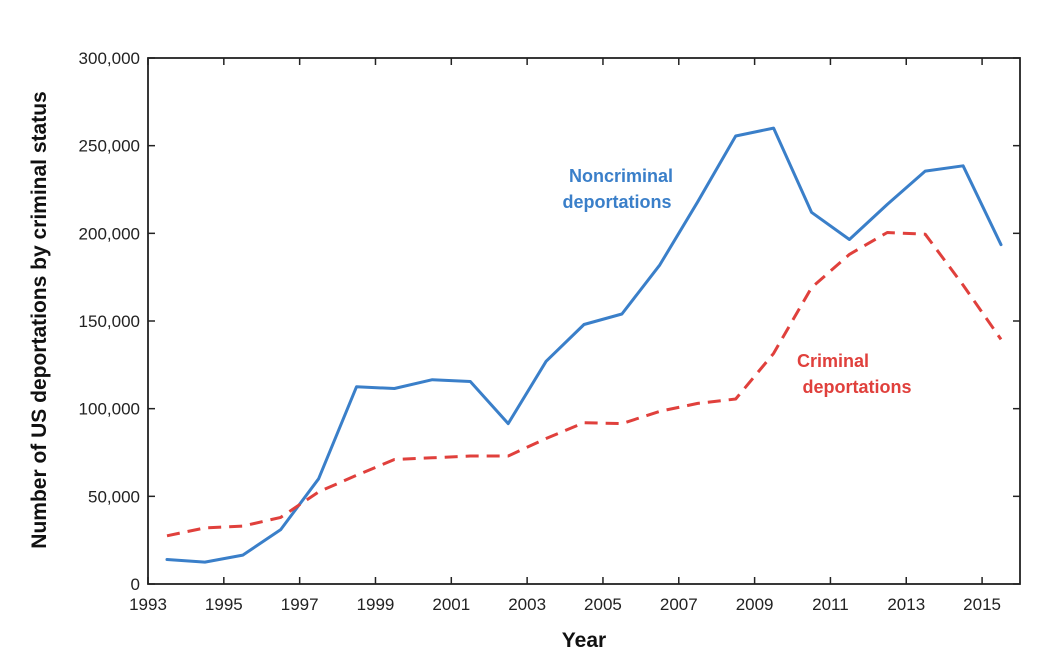  What do you see at coordinates (114, 496) in the screenshot?
I see `y-tick-label: 50,000` at bounding box center [114, 496].